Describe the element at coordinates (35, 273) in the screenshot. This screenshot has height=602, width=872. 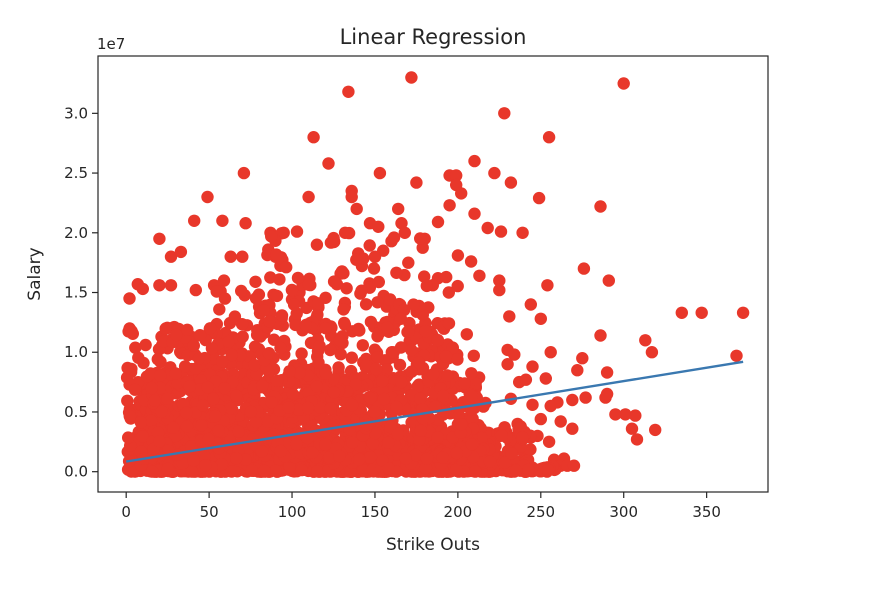
I see `y-axis-label: Salary` at that location.